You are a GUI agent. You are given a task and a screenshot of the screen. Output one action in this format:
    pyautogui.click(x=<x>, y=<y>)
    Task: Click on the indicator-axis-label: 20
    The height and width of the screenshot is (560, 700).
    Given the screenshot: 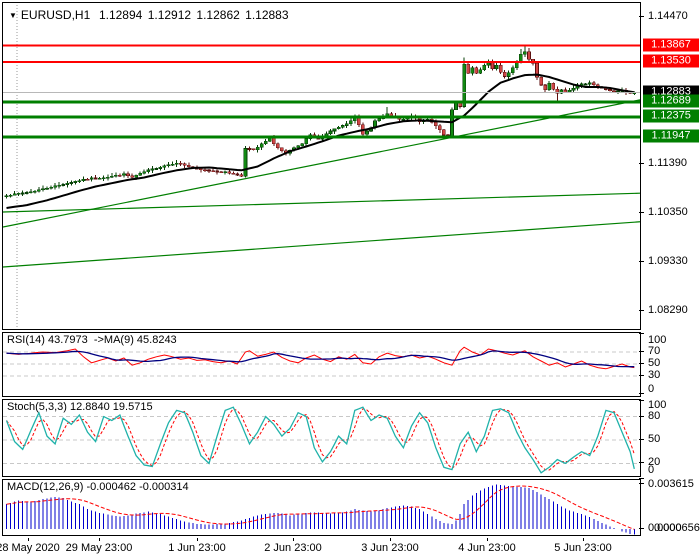 What is the action you would take?
    pyautogui.click(x=654, y=462)
    